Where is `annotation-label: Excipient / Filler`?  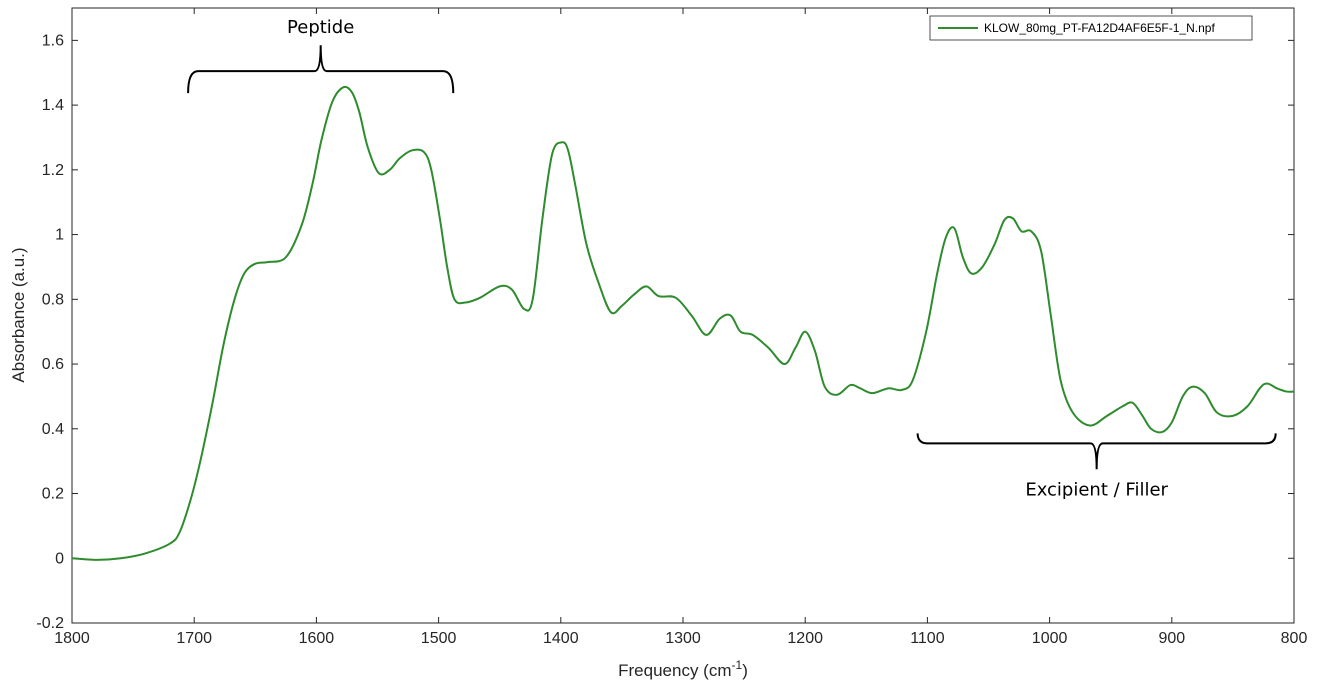 annotation-label: Excipient / Filler is located at coordinates (1096, 489).